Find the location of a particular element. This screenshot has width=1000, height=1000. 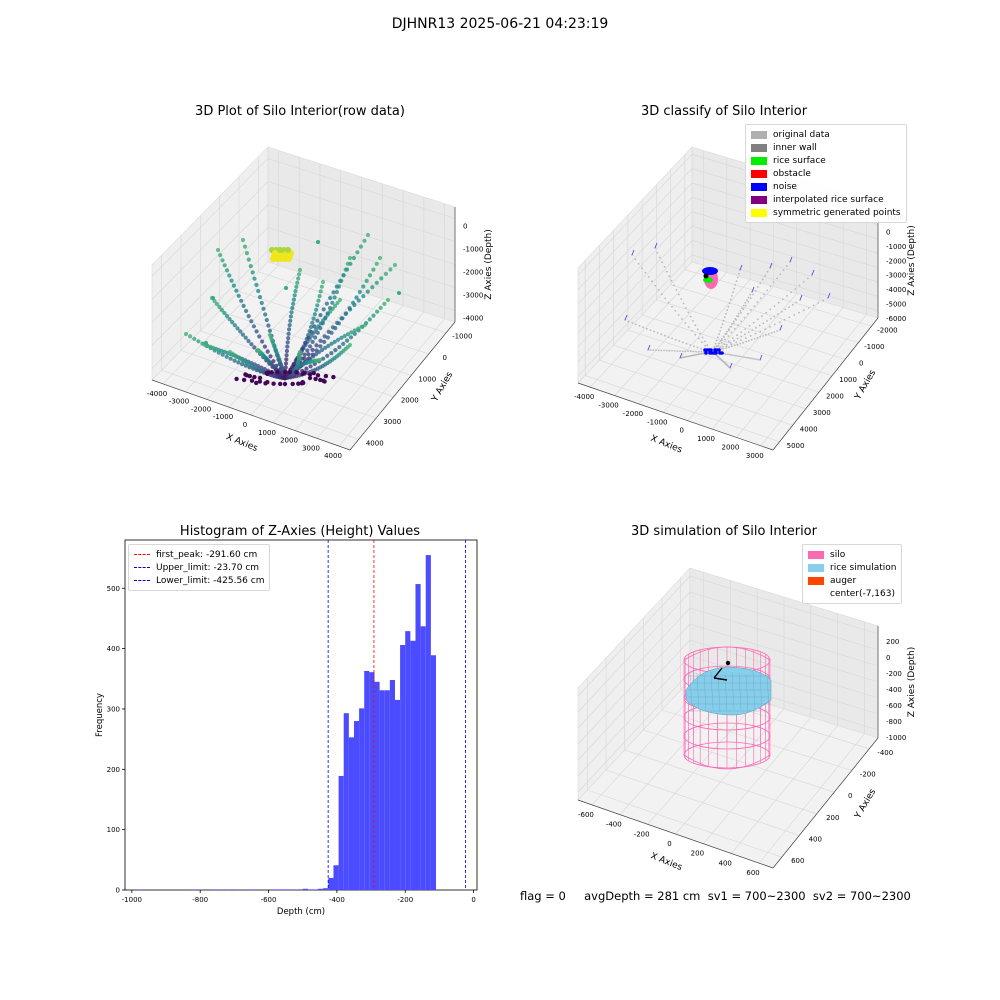

center-point is located at coordinates (728, 663).